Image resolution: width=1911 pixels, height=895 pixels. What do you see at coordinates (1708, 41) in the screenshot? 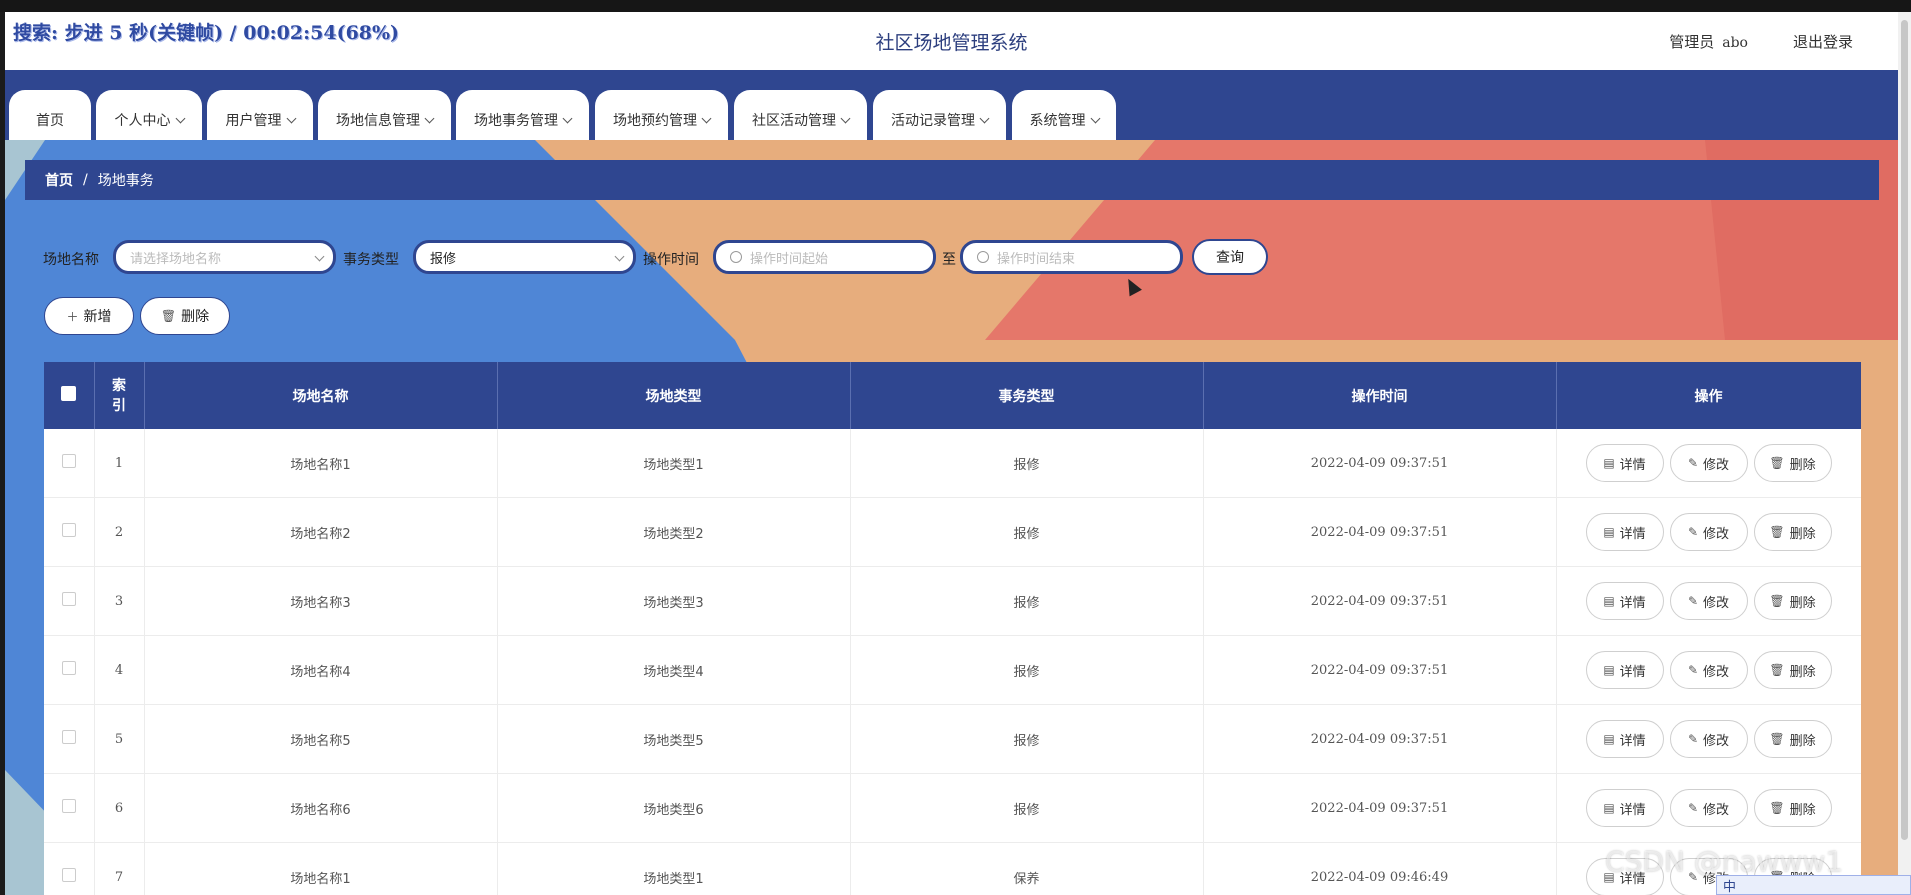
I see `user-info: 管理员 abo` at bounding box center [1708, 41].